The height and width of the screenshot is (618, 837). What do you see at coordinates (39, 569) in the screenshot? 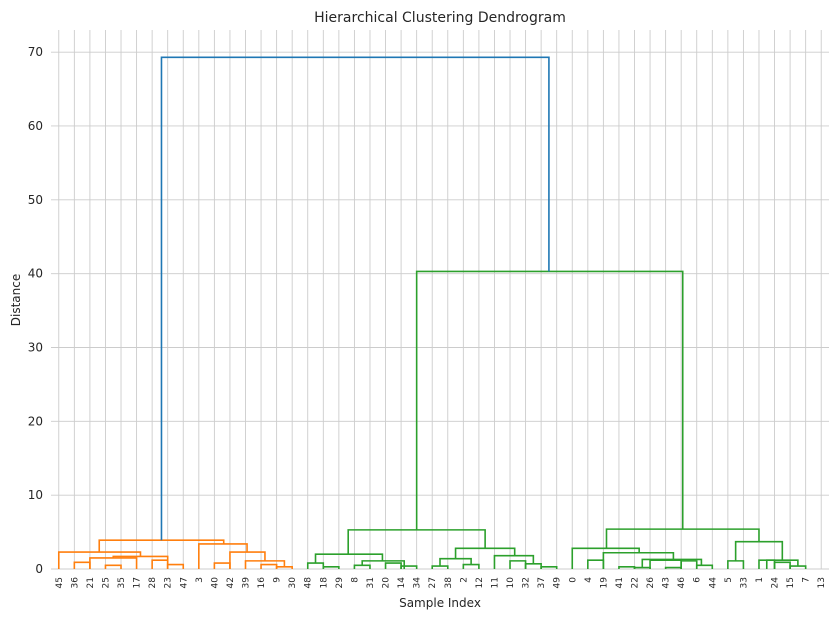
I see `y-tick-label: 0` at bounding box center [39, 569].